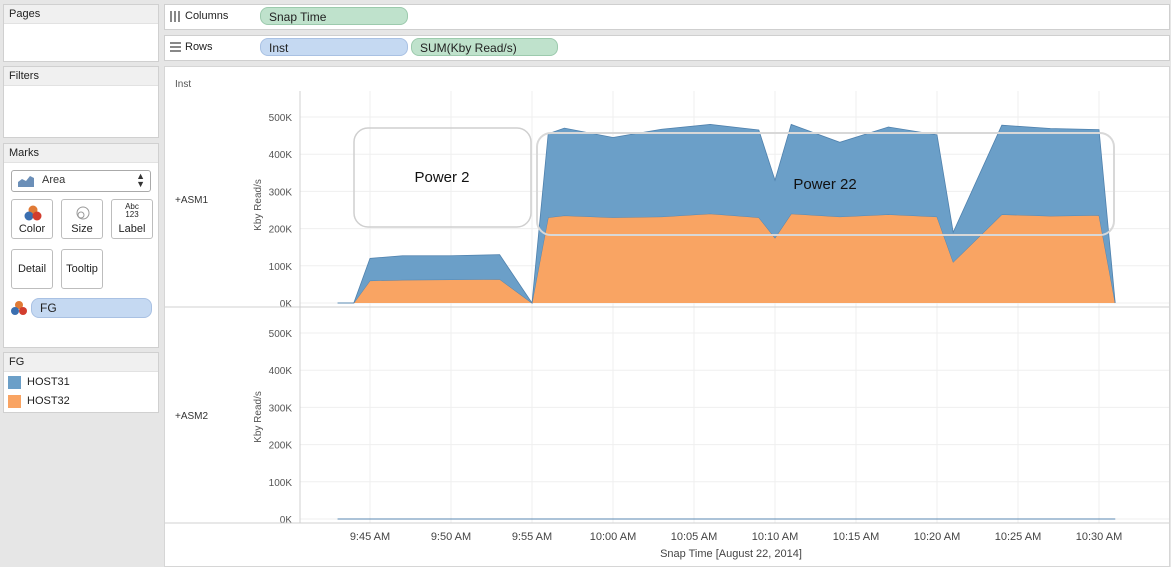 This screenshot has width=1171, height=567. What do you see at coordinates (667, 48) in the screenshot?
I see `rows-shelf: Rows Inst SUM(Kby Read/s)` at bounding box center [667, 48].